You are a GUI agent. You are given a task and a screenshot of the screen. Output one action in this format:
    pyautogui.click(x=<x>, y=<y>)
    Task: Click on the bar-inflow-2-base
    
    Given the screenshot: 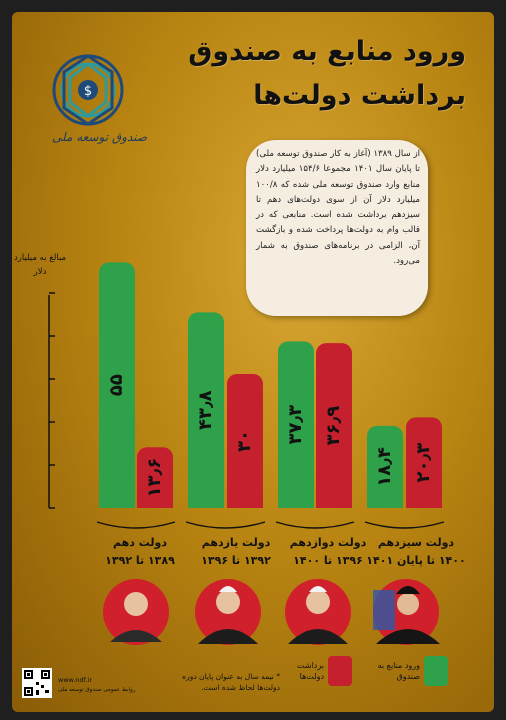 What is the action you would take?
    pyautogui.click(x=296, y=503)
    